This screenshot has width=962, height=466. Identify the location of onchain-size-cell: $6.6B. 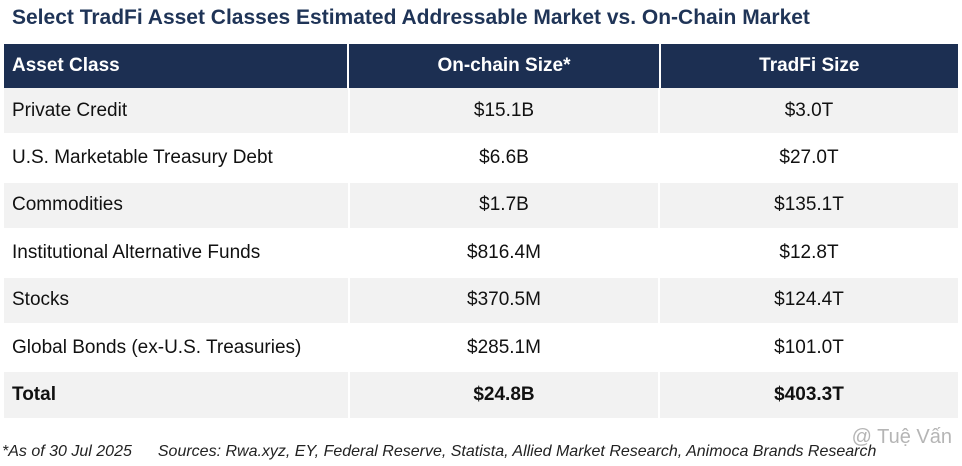
(505, 158).